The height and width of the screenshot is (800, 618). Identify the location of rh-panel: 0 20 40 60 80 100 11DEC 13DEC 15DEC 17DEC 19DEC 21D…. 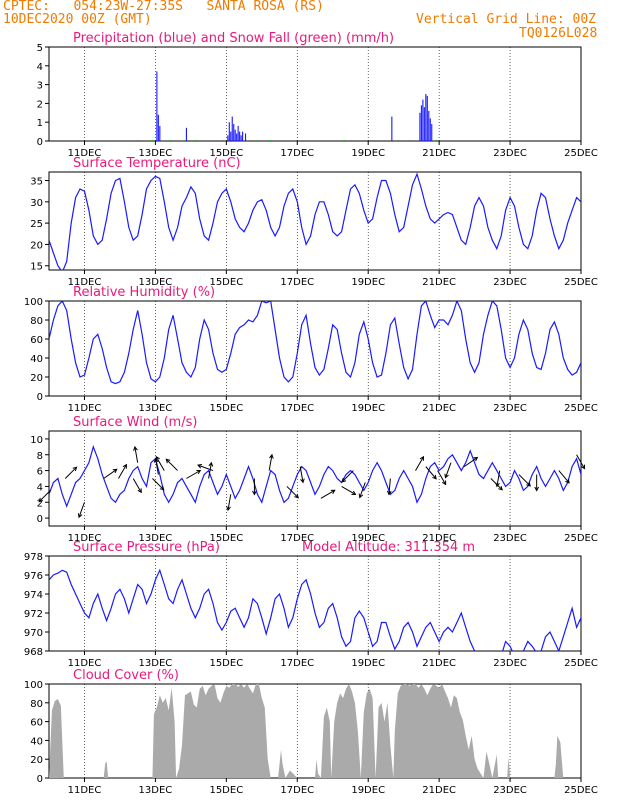
(311, 349).